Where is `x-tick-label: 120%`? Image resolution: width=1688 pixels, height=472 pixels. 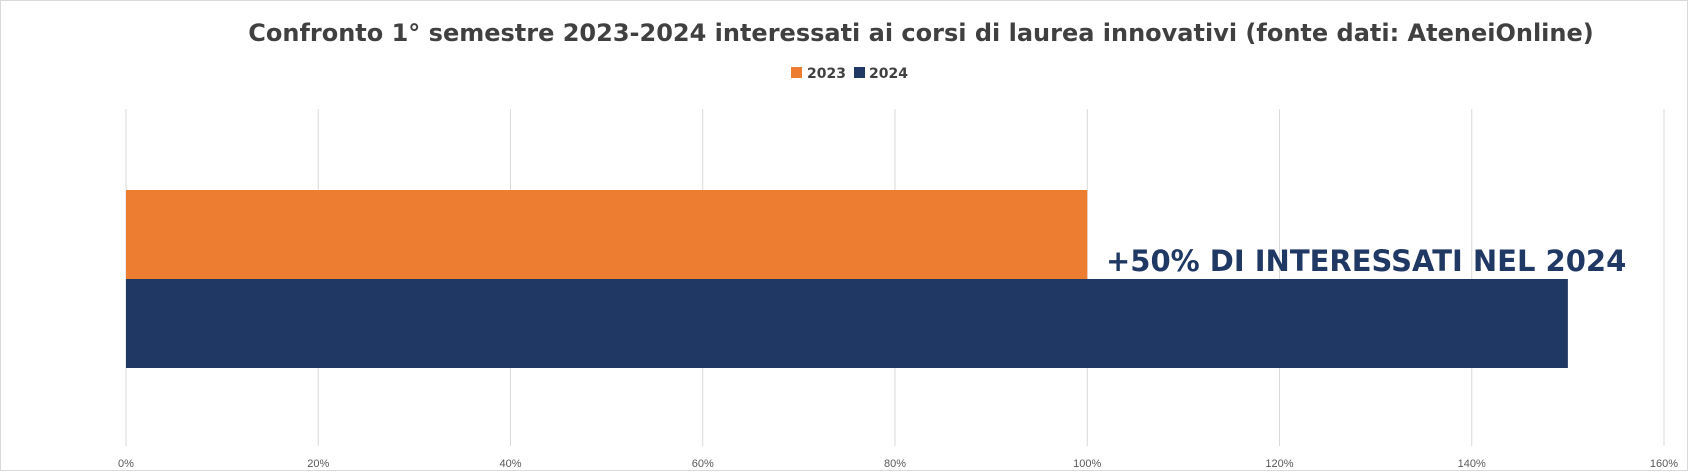 x-tick-label: 120% is located at coordinates (1279, 464).